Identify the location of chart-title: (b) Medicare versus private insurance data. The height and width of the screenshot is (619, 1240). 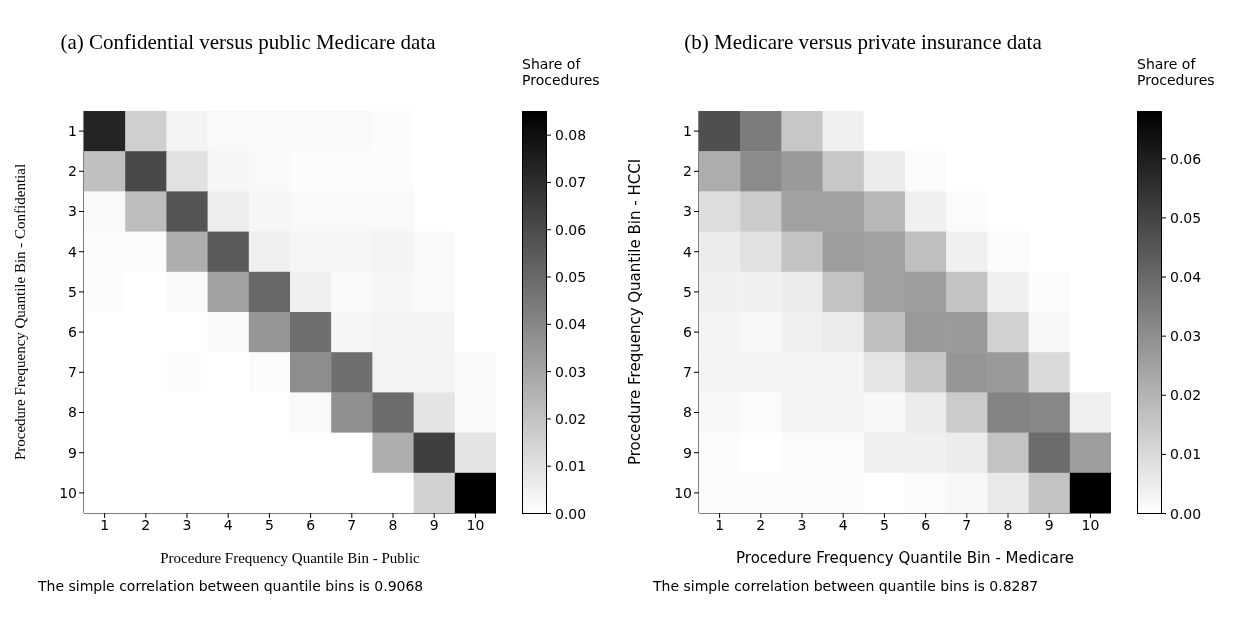
(863, 42).